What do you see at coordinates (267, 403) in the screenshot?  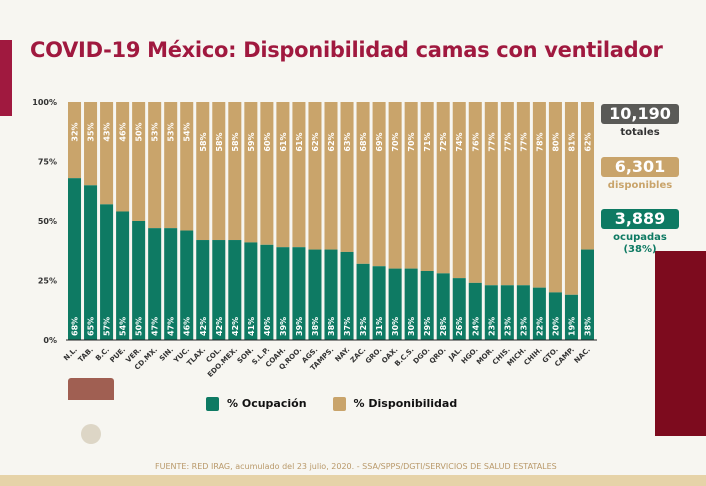 I see `legend-label-occupation: % Ocupación` at bounding box center [267, 403].